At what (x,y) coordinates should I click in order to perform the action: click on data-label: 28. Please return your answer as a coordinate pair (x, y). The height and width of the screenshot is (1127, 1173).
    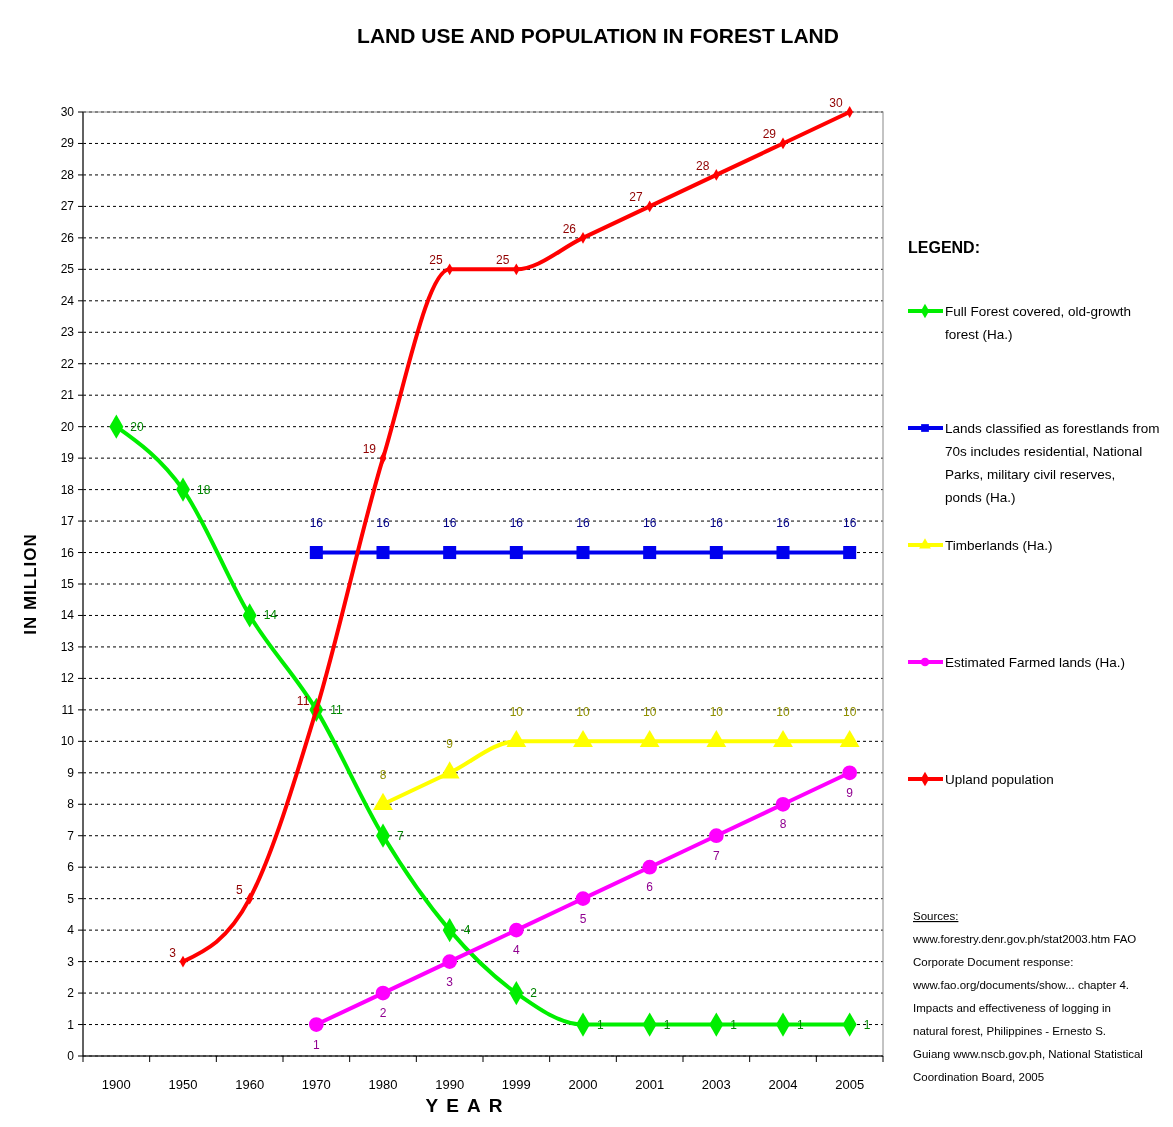
    Looking at the image, I should click on (702, 165).